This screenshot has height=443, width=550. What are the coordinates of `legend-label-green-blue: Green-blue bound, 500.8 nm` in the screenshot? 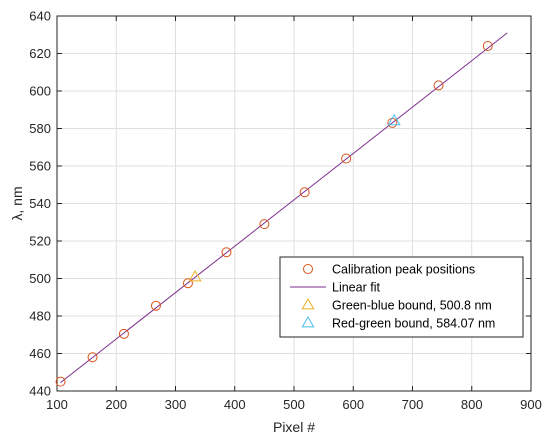 It's located at (412, 306).